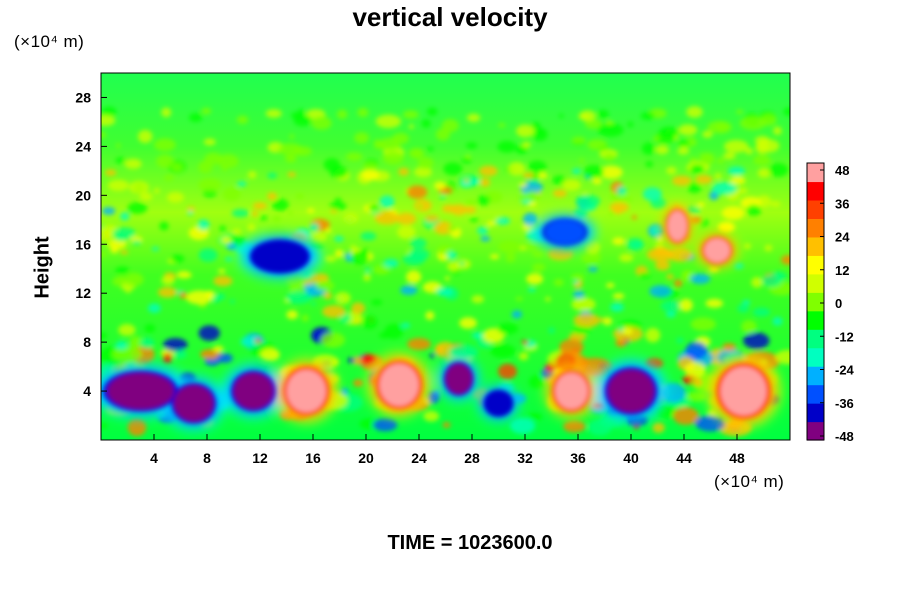 This screenshot has height=600, width=900. I want to click on x-tick-label: 12, so click(260, 458).